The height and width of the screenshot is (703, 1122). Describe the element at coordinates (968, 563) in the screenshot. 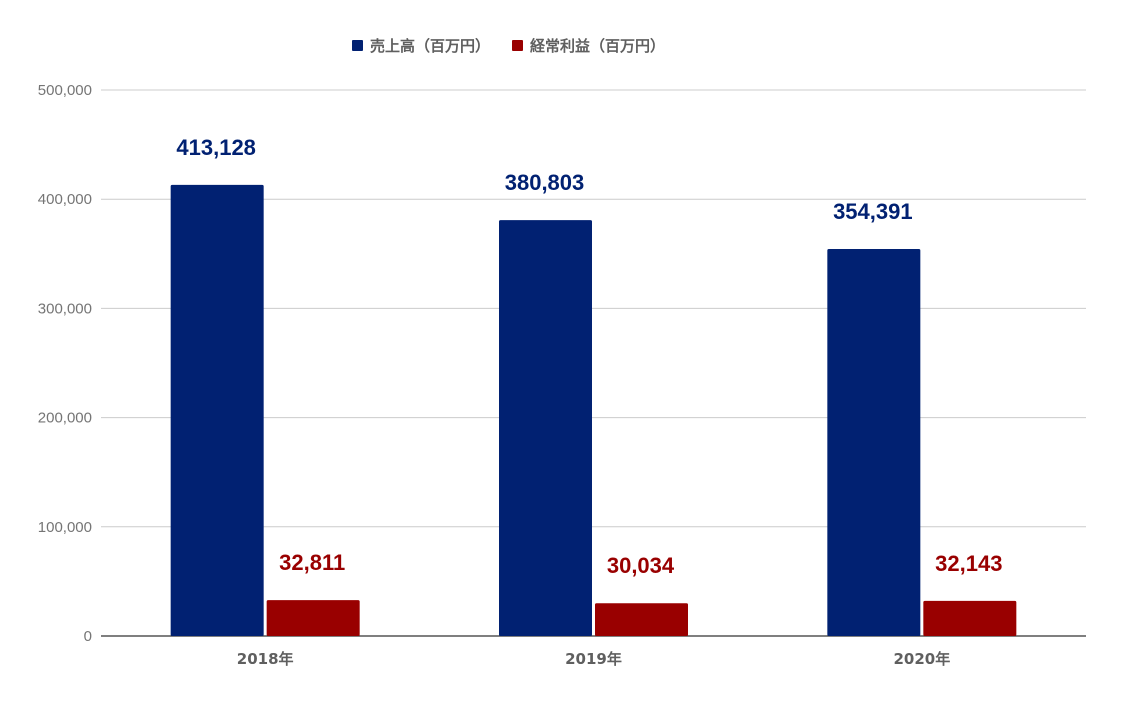

I see `data-label: 32,143` at that location.